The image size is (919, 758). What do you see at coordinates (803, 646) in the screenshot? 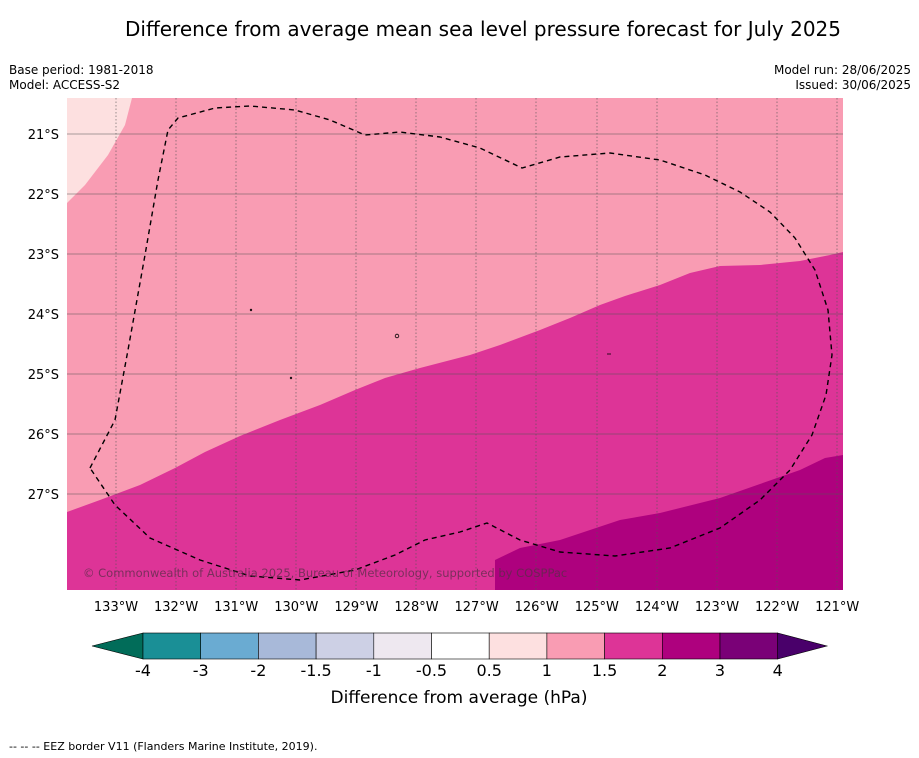
I see `colorbar-over-arrow` at bounding box center [803, 646].